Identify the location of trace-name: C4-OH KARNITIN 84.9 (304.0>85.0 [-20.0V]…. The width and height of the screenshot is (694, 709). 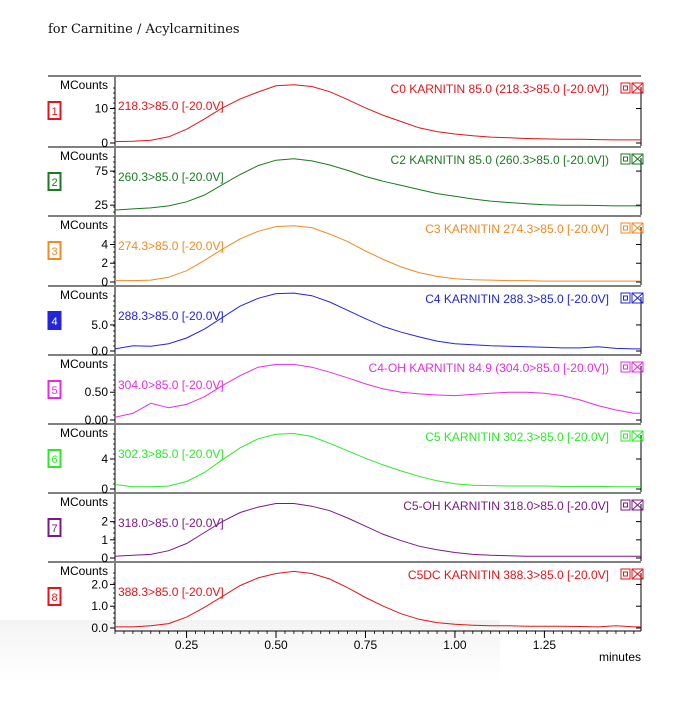
(489, 368).